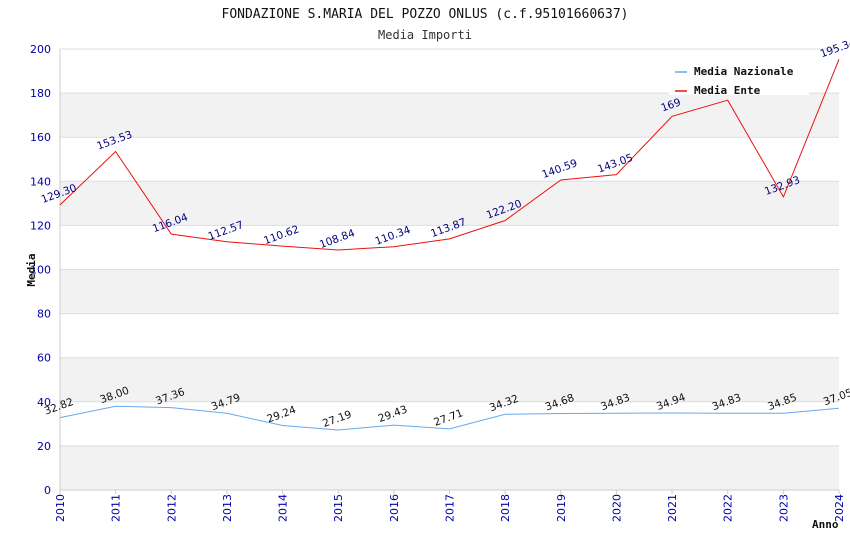  I want to click on legend: Media Nazionale Media Ente, so click(739, 78).